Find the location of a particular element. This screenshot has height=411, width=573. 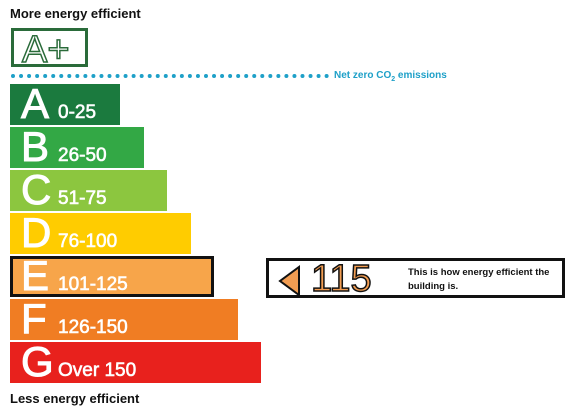

current-score: 115 is located at coordinates (341, 279).